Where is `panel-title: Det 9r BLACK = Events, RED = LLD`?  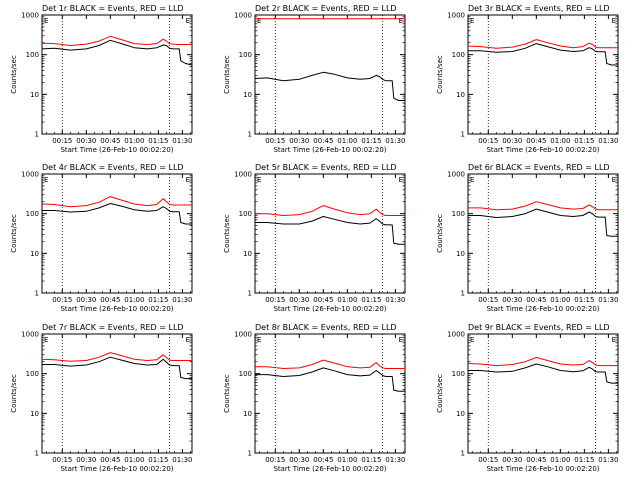
panel-title: Det 9r BLACK = Events, RED = LLD is located at coordinates (539, 327).